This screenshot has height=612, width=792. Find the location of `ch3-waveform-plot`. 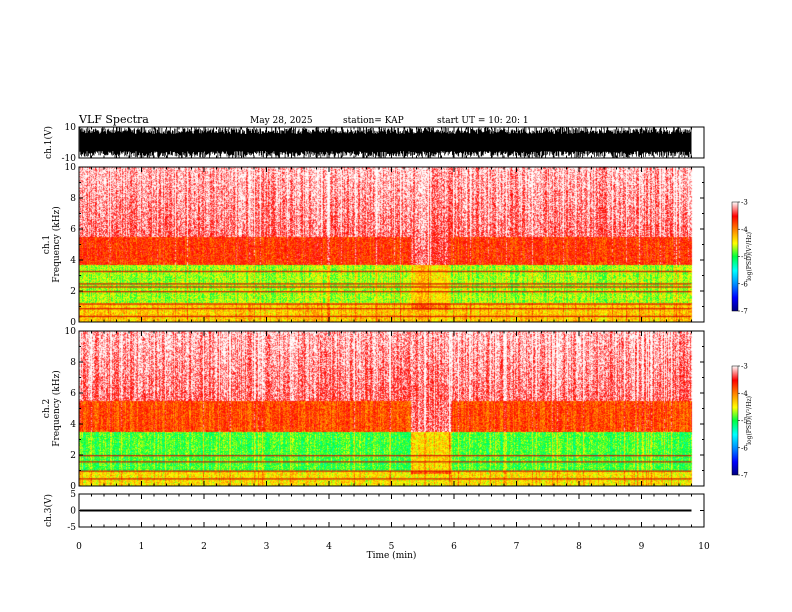

ch3-waveform-plot is located at coordinates (386, 510).